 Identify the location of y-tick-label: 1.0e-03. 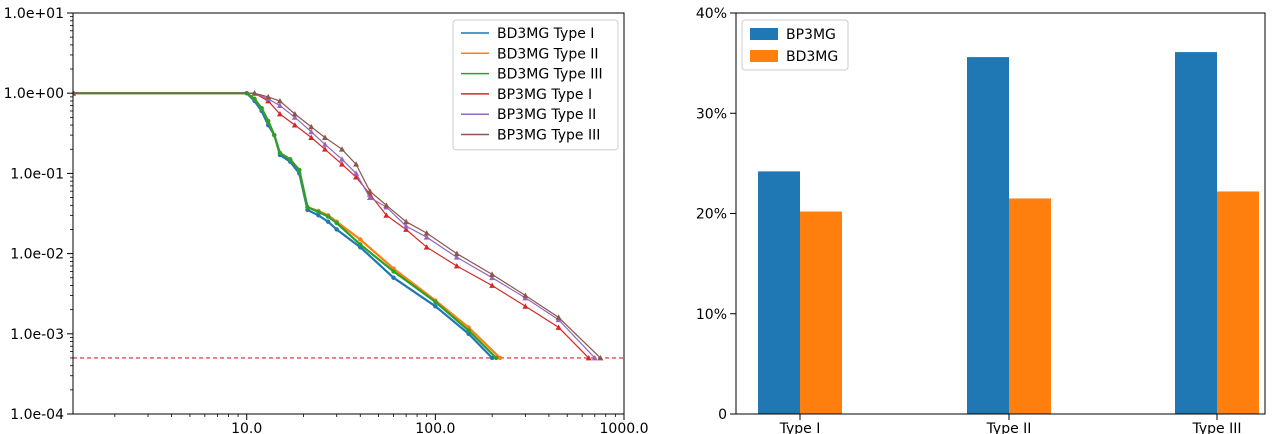
(37, 335).